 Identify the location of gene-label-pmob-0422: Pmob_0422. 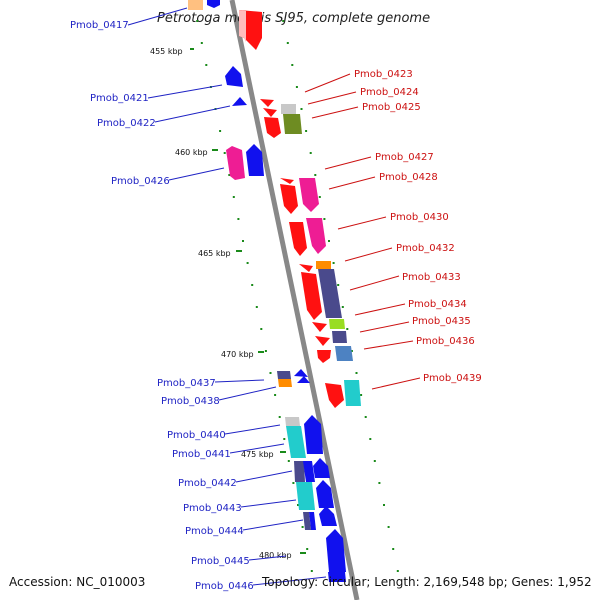
(126, 123).